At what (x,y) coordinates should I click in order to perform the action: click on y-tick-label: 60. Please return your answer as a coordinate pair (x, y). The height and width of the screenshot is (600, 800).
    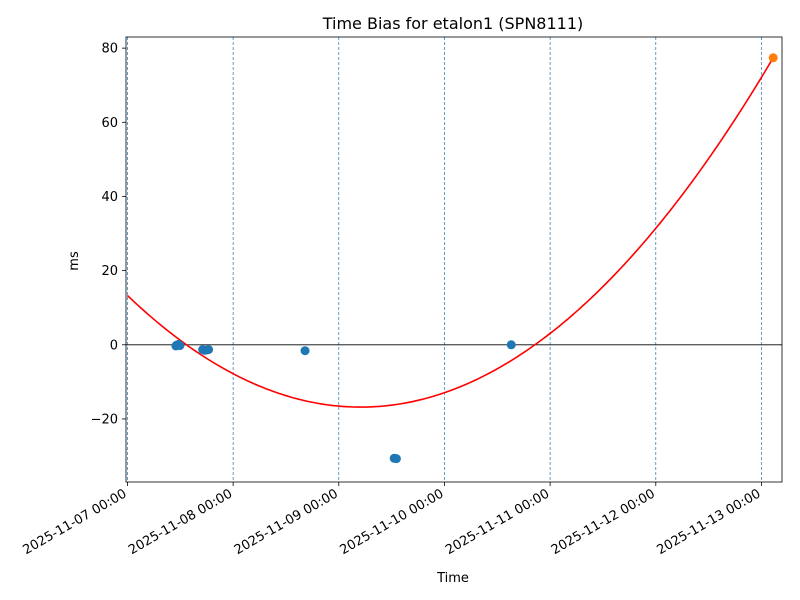
    Looking at the image, I should click on (109, 123).